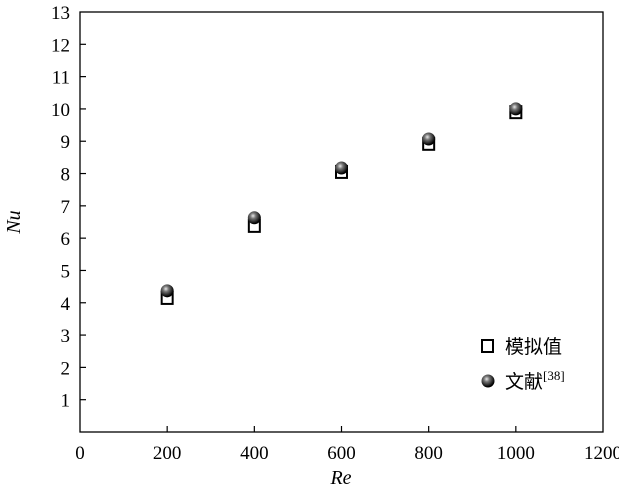 Image resolution: width=619 pixels, height=492 pixels. I want to click on y-tick-label: 9, so click(66, 142).